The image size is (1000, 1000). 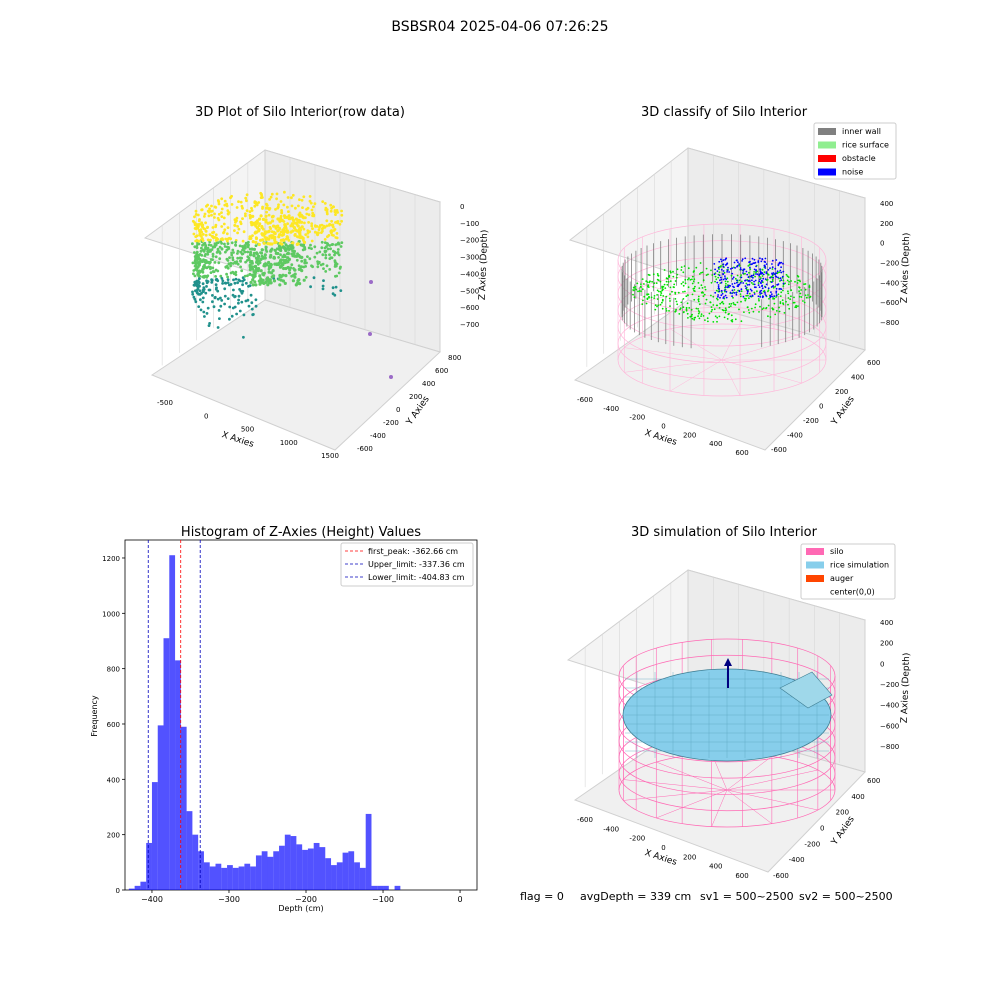 I want to click on sim-legend: silo rice simulation auger center(0,0), so click(x=848, y=571).